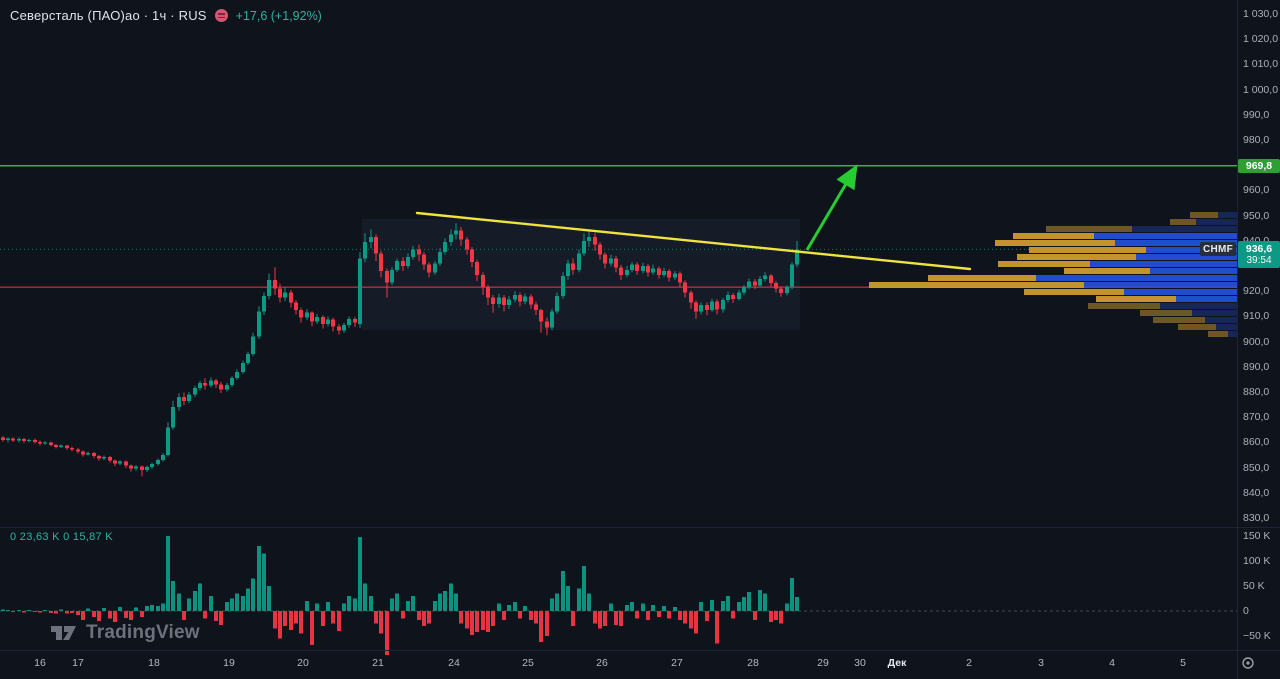  What do you see at coordinates (221, 15) in the screenshot?
I see `delayed-data-icon` at bounding box center [221, 15].